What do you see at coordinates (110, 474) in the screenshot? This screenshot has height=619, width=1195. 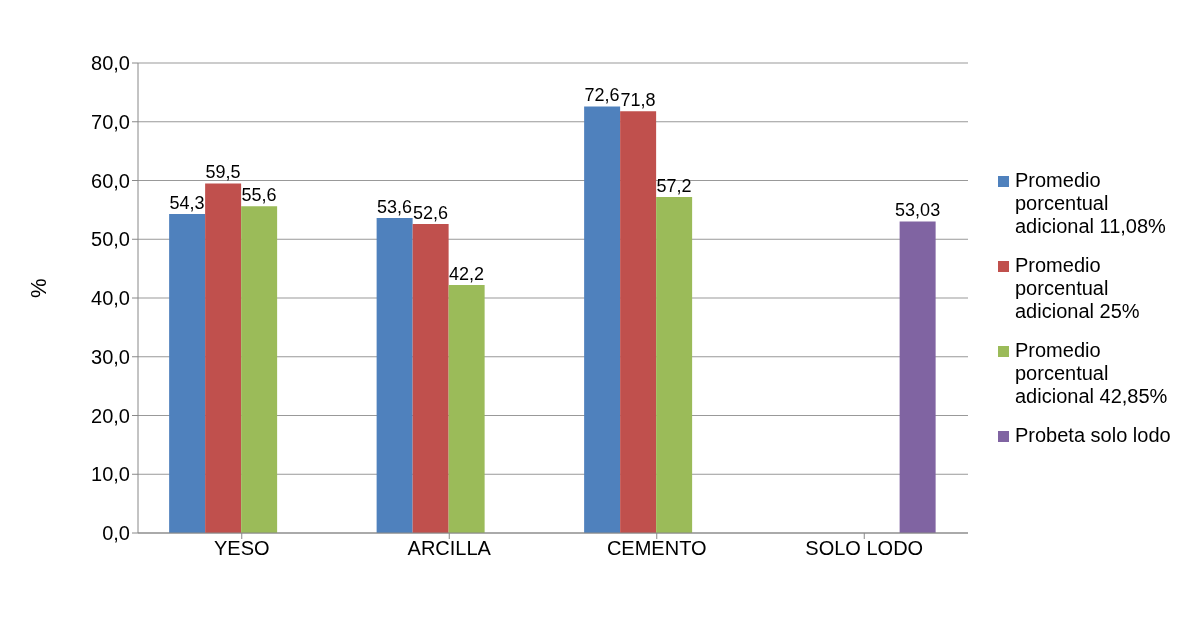 I see `y-tick-label: 10,0` at bounding box center [110, 474].